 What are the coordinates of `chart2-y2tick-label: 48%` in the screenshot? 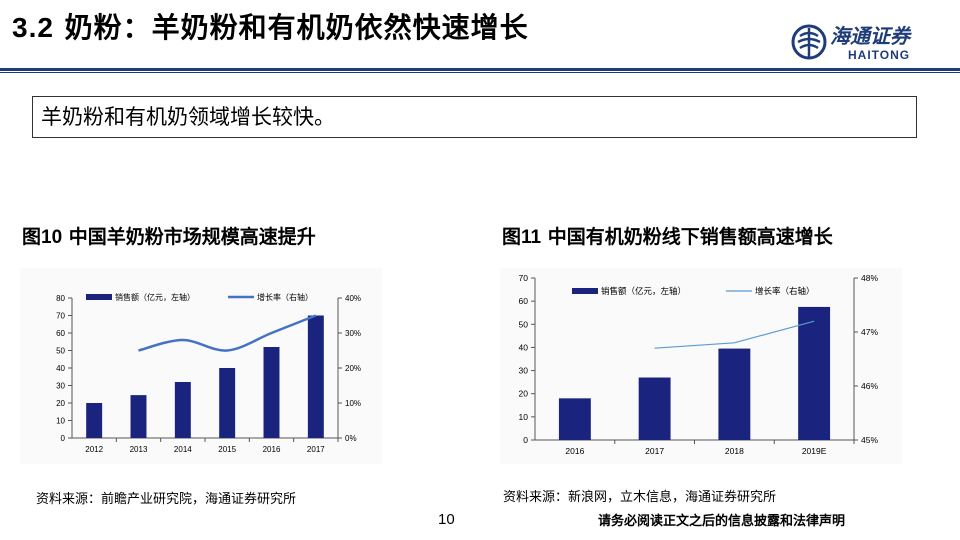 It's located at (869, 278).